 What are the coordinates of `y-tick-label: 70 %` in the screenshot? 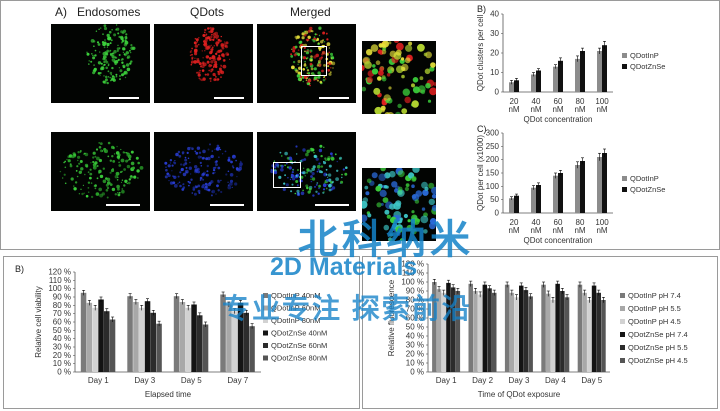 It's located at (62, 313).